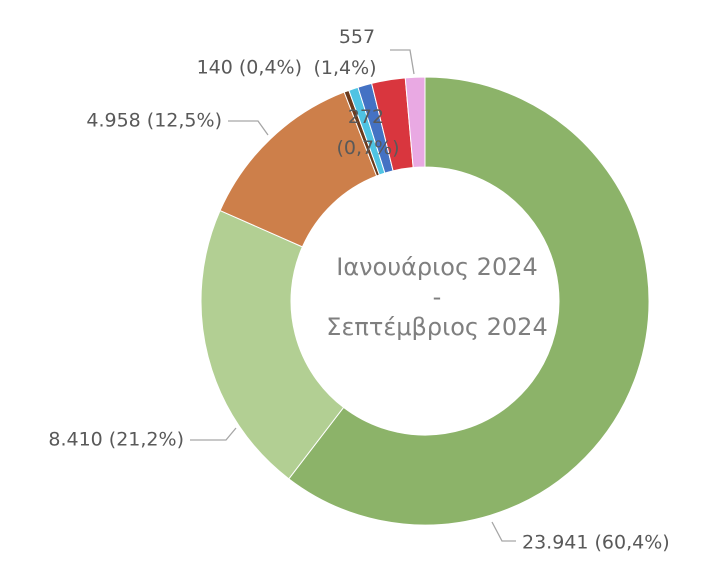  What do you see at coordinates (436, 327) in the screenshot?
I see `center-text: Σεπτέμβριος 2024` at bounding box center [436, 327].